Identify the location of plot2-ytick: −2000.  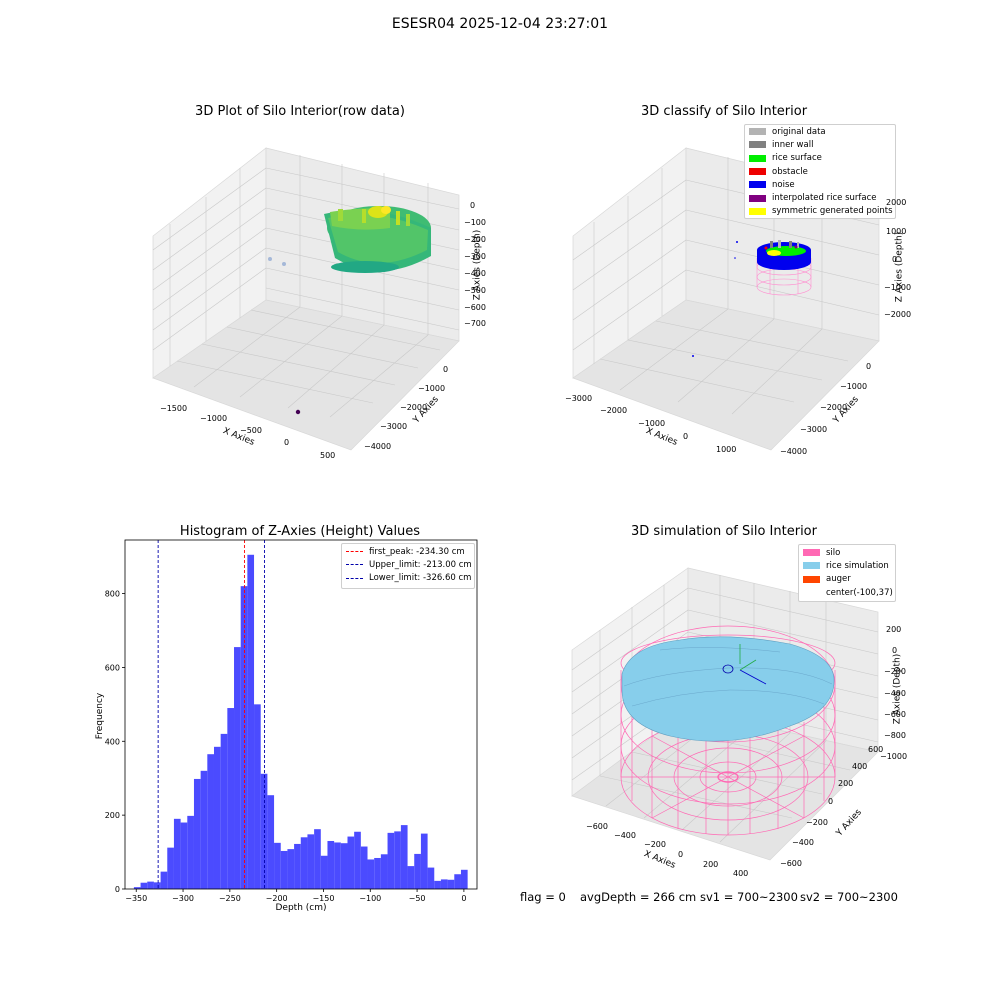
(834, 407).